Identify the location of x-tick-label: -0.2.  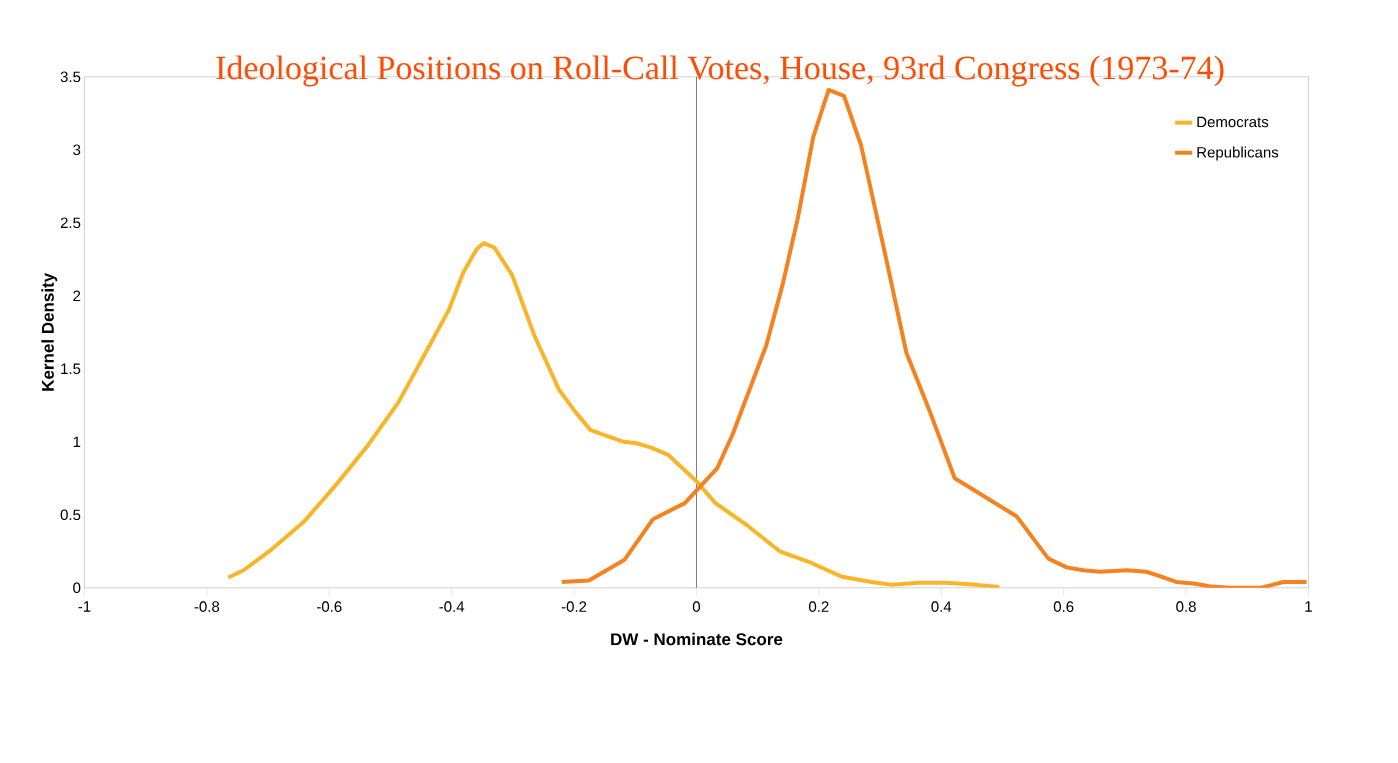
(574, 606).